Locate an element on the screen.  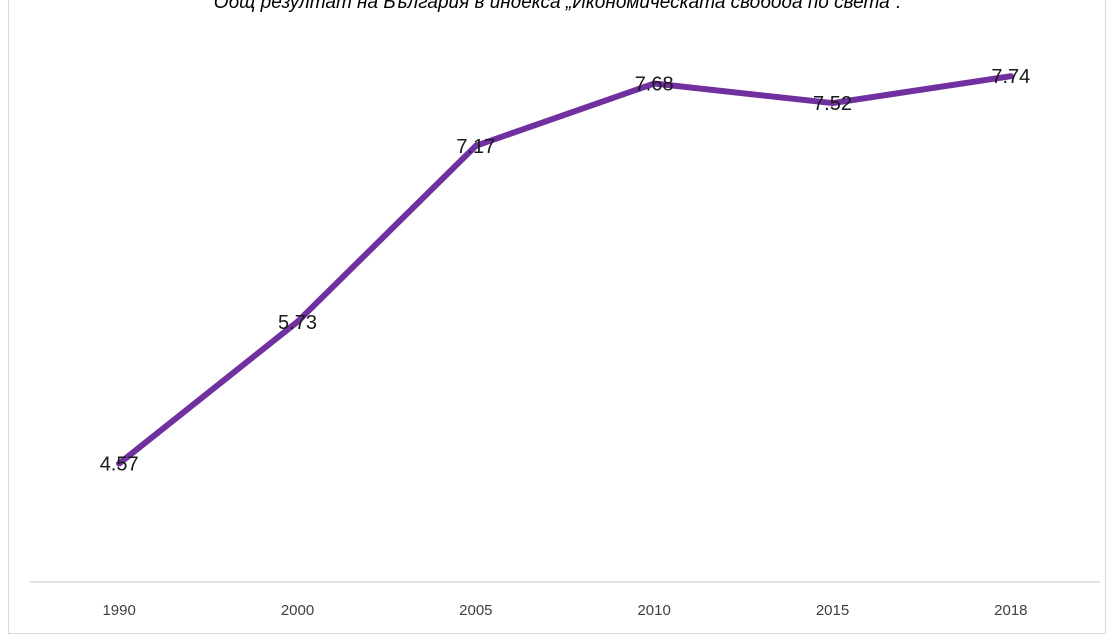
data-label: 4.57 is located at coordinates (119, 464).